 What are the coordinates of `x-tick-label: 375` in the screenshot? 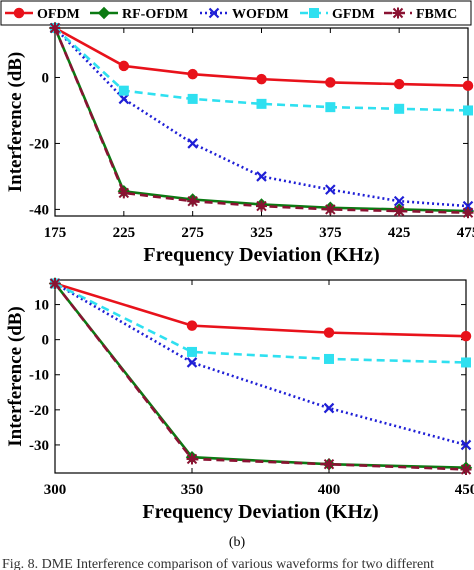 It's located at (330, 233).